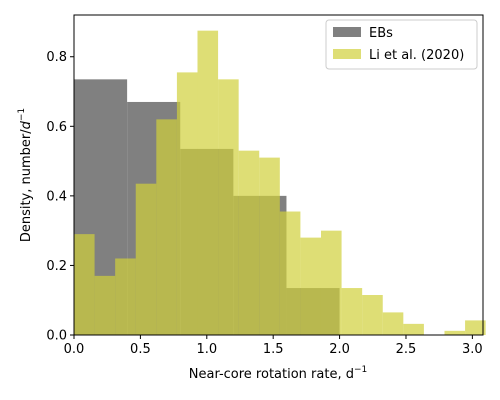  Describe the element at coordinates (56, 266) in the screenshot. I see `y-tick-label-1: 0.2` at that location.